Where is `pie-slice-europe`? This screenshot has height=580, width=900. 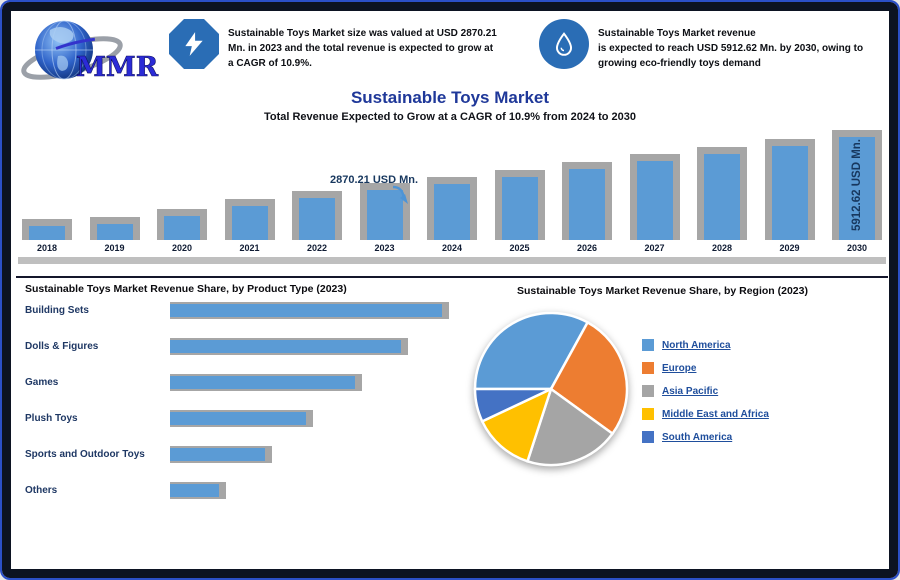
pie-slice-europe is located at coordinates (589, 378).